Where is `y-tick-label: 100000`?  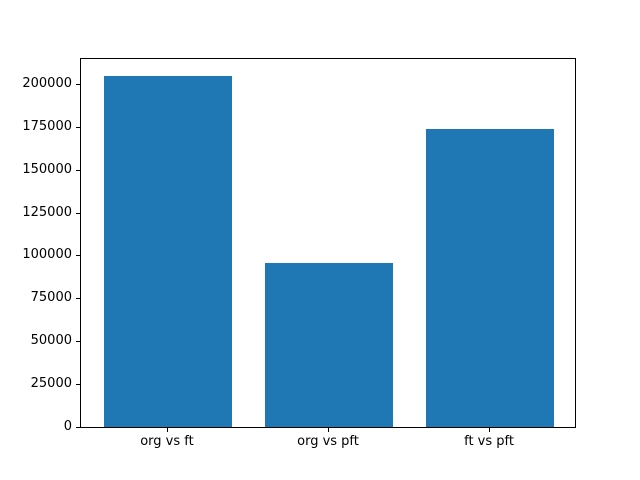
y-tick-label: 100000 is located at coordinates (47, 255).